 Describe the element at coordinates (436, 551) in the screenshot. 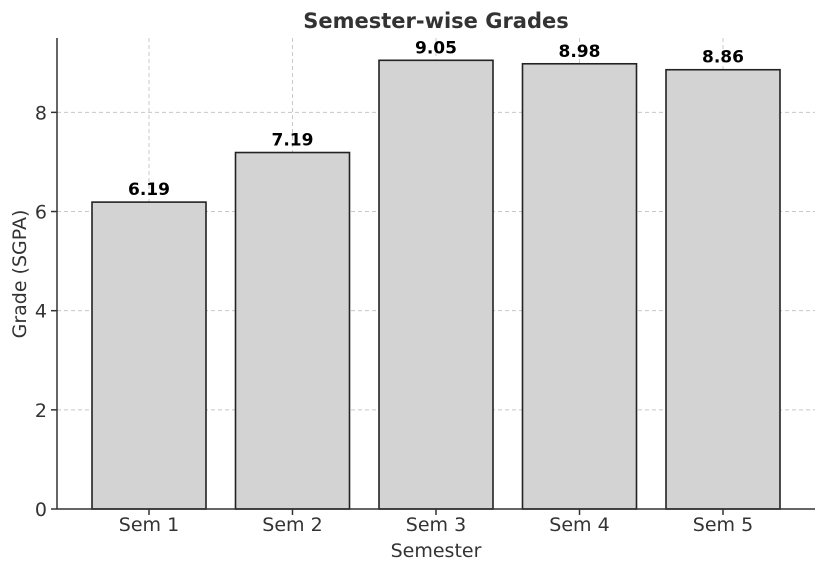

I see `x-axis-label: Semester` at that location.